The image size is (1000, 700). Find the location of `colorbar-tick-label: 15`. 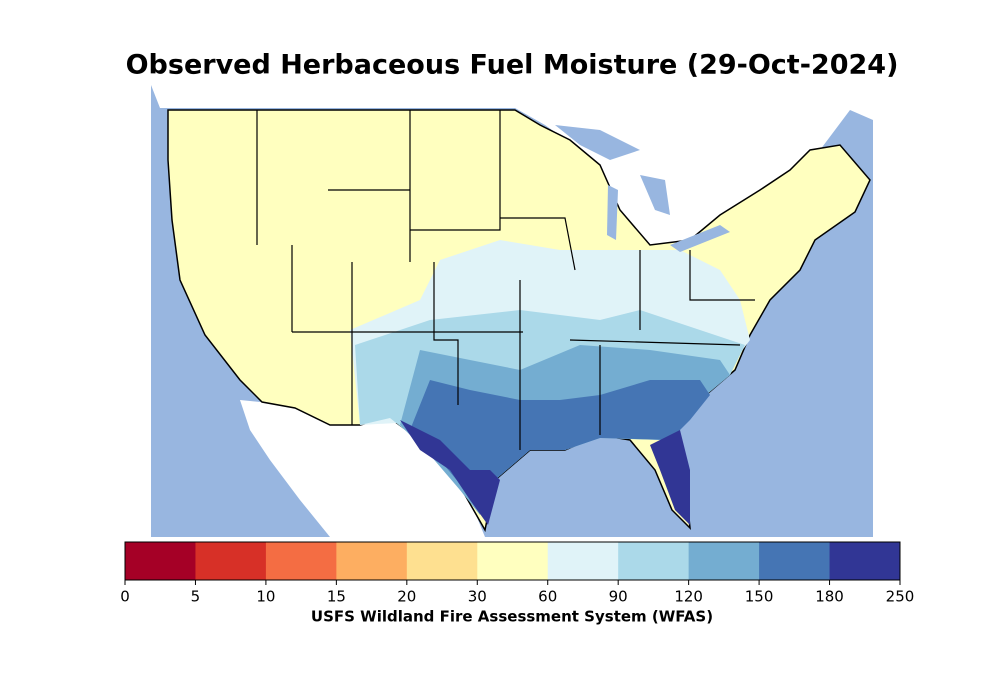

colorbar-tick-label: 15 is located at coordinates (336, 597).